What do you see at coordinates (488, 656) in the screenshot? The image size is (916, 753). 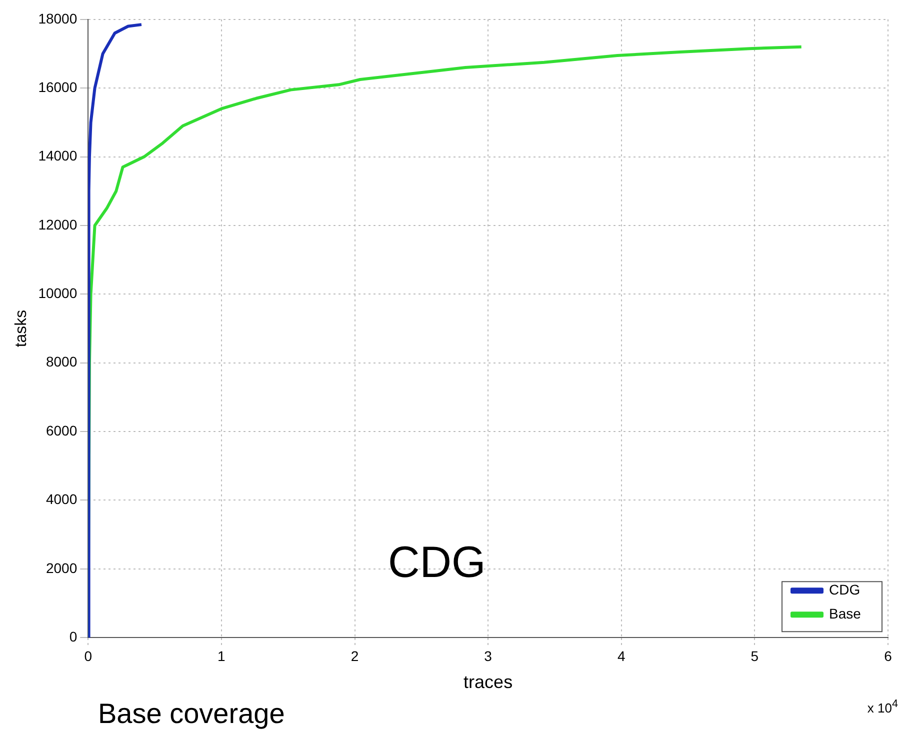 I see `x-tick-label: 3` at bounding box center [488, 656].